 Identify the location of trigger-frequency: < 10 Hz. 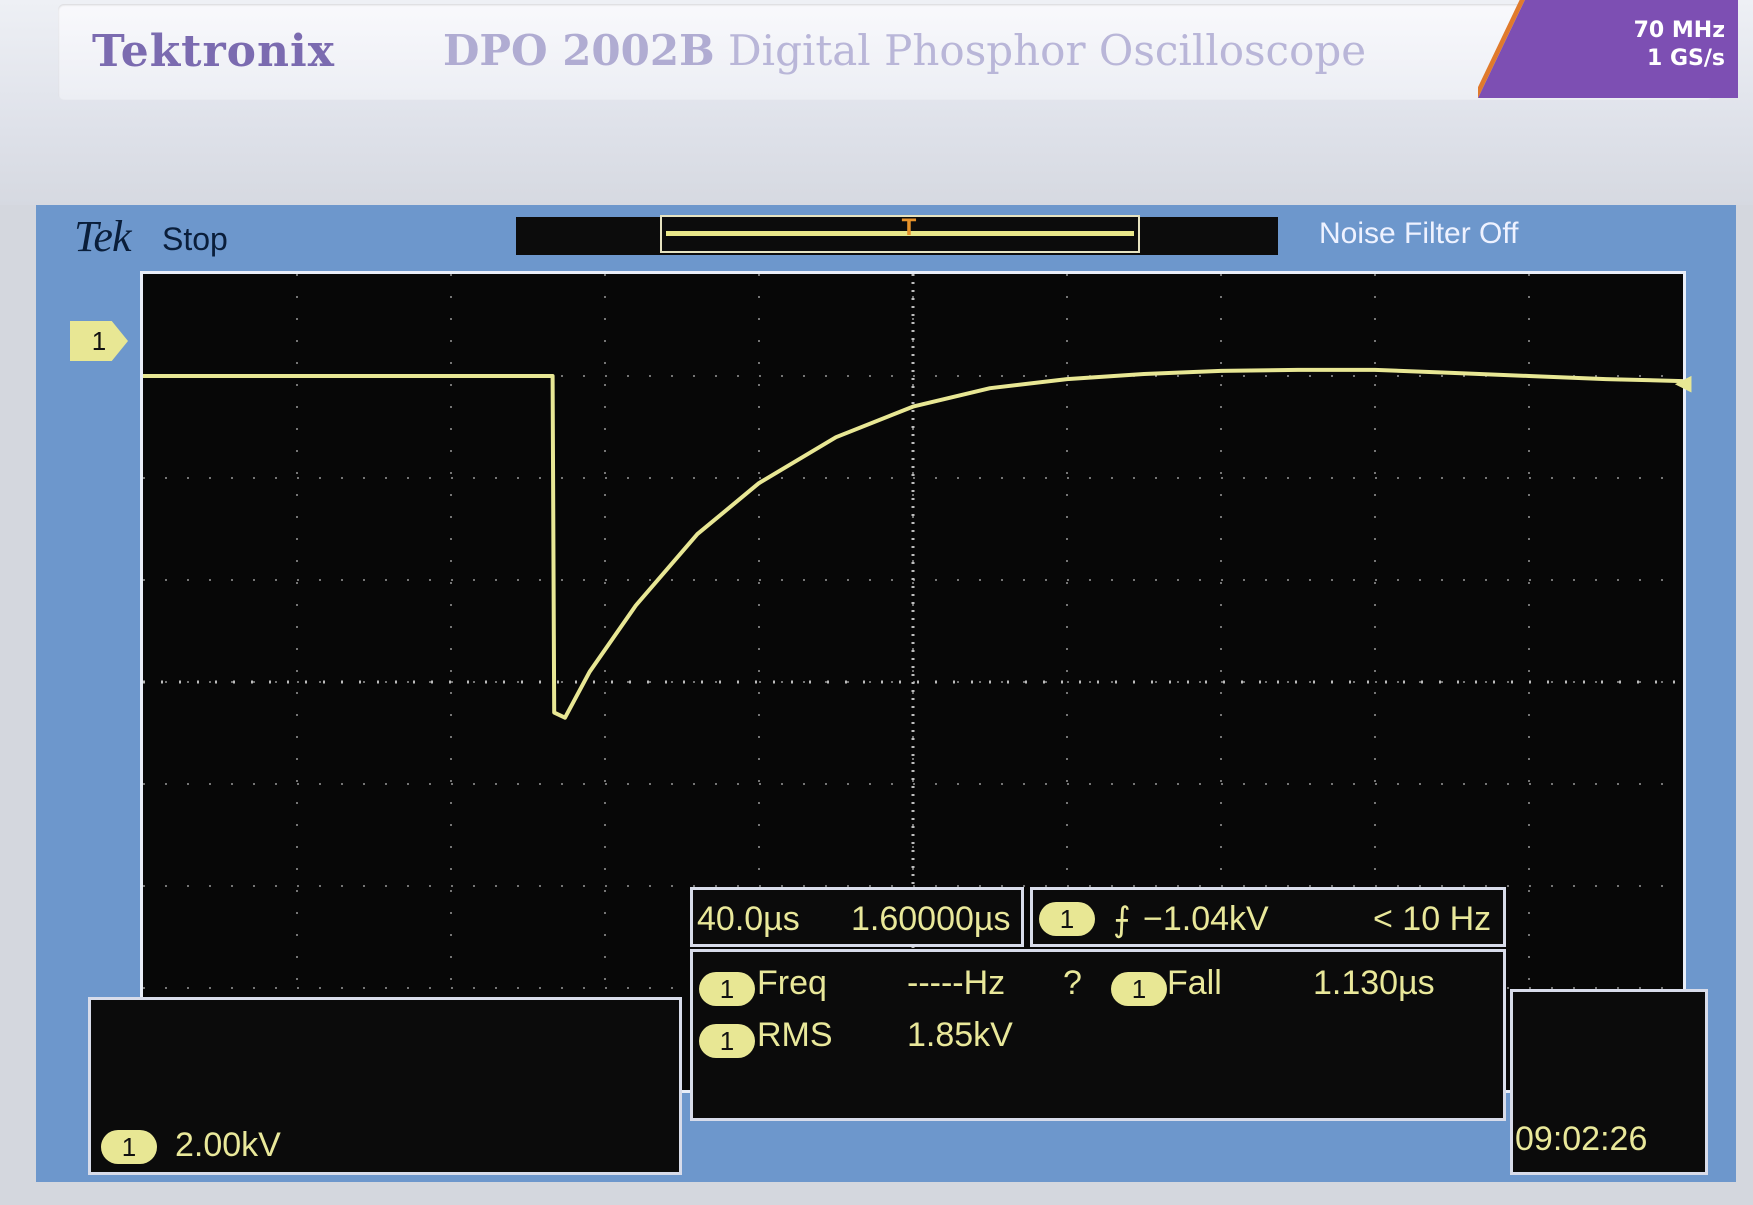
(1432, 919).